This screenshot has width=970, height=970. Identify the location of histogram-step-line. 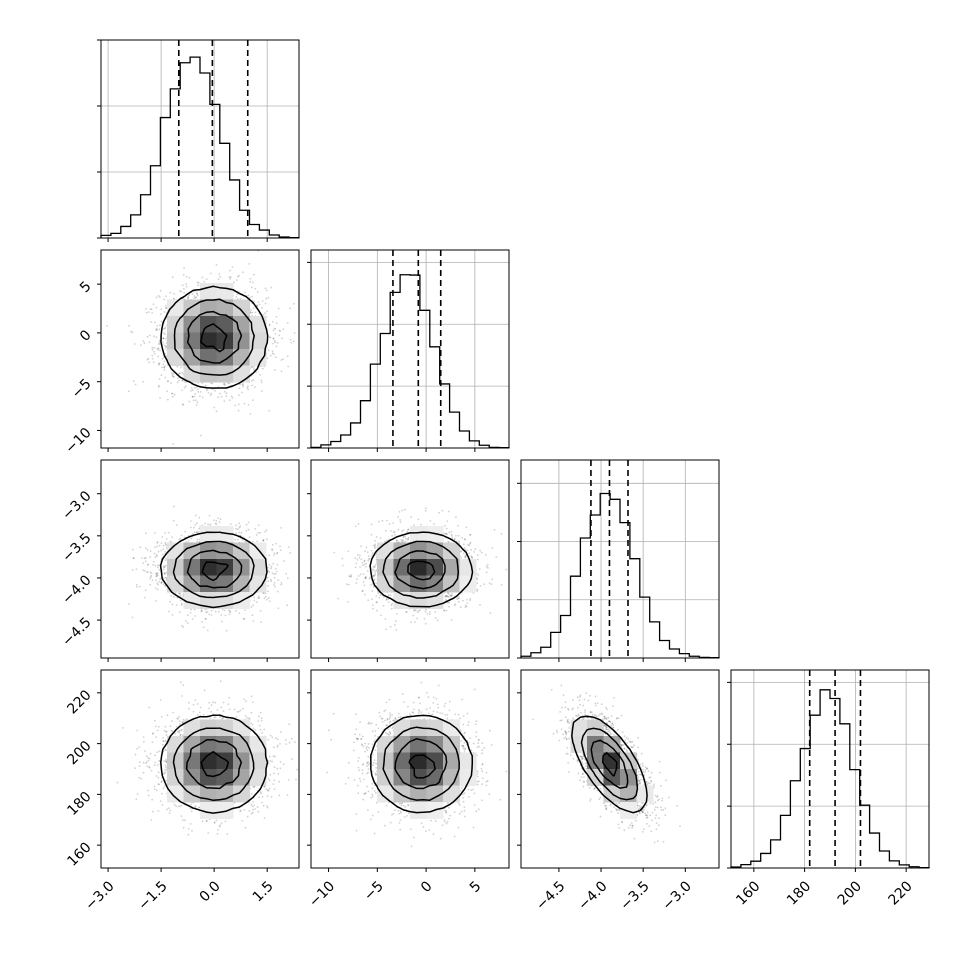
(830, 779).